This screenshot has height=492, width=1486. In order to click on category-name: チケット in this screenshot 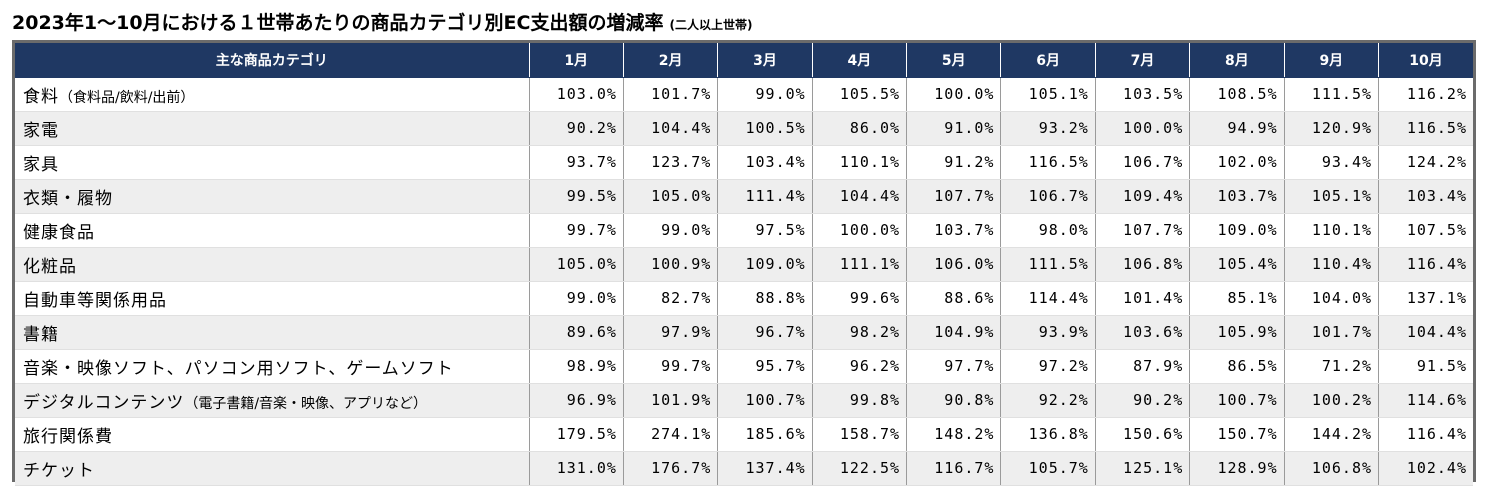, I will do `click(59, 470)`.